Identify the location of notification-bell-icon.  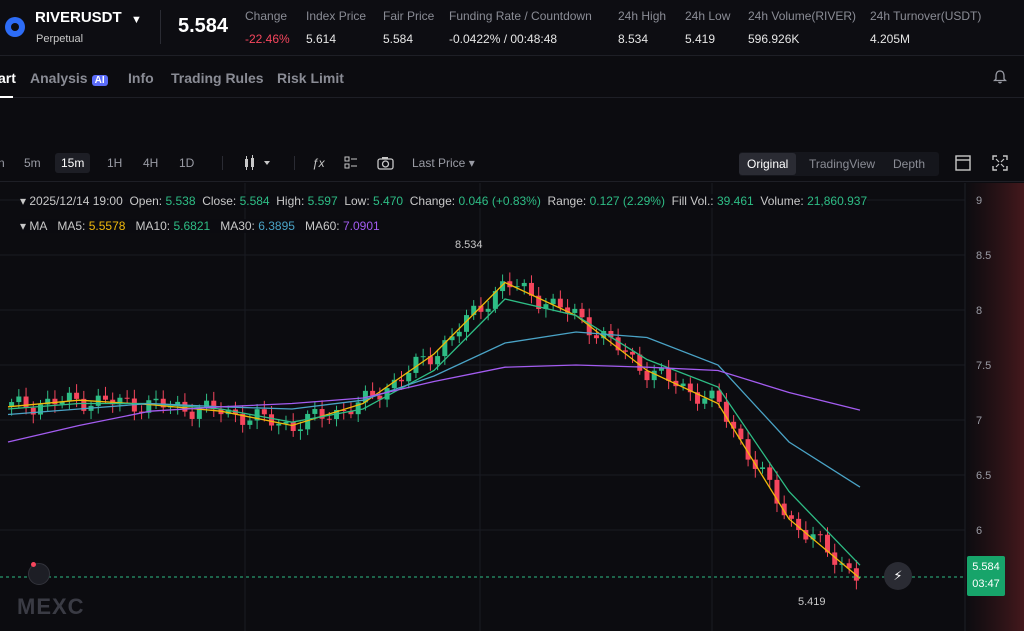
(1000, 77).